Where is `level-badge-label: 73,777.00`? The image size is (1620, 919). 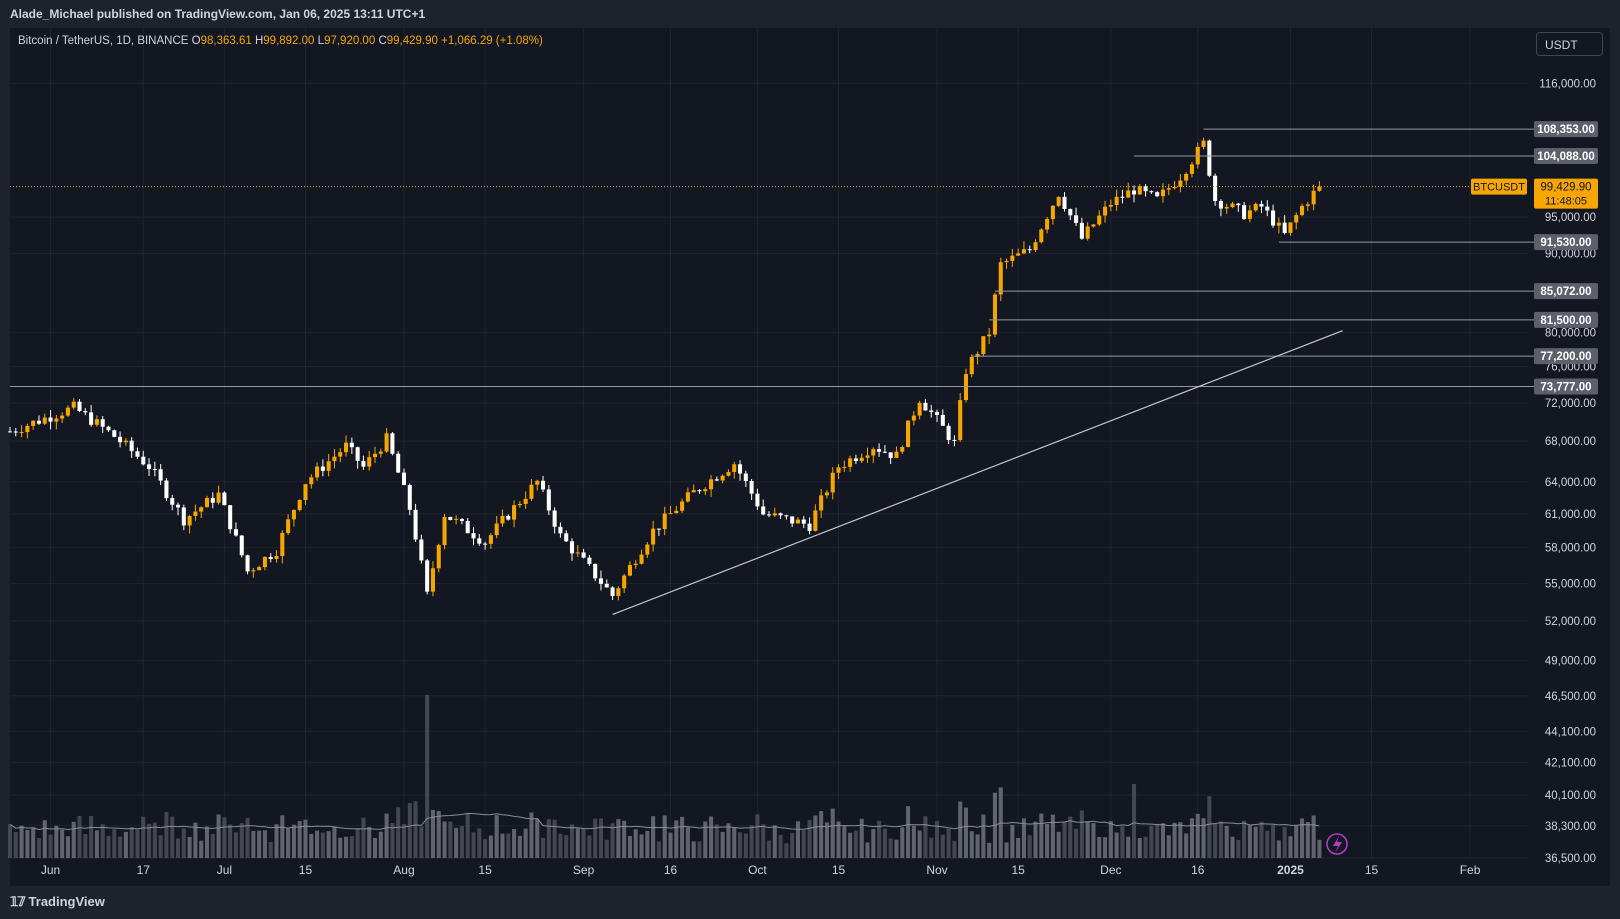
level-badge-label: 73,777.00 is located at coordinates (1565, 388).